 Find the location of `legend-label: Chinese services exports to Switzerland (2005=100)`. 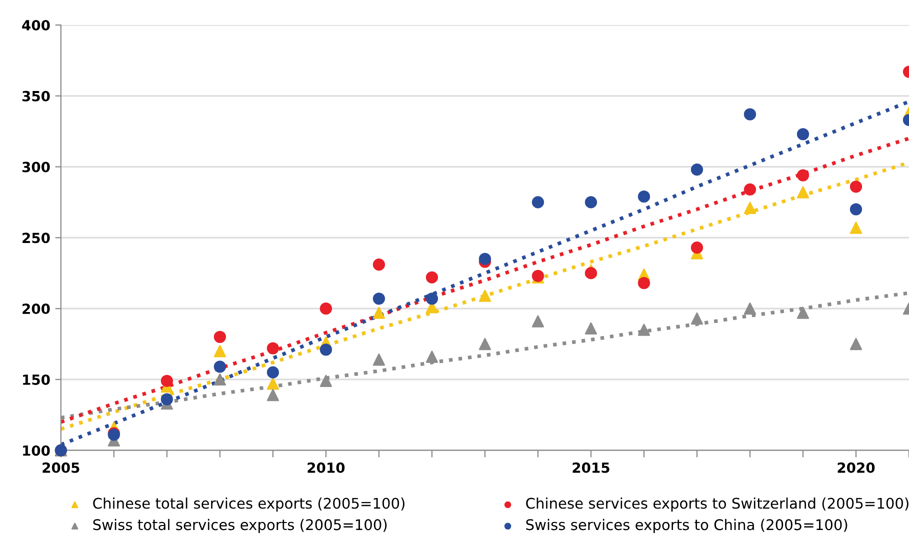

legend-label: Chinese services exports to Switzerland (2005=100) is located at coordinates (717, 505).